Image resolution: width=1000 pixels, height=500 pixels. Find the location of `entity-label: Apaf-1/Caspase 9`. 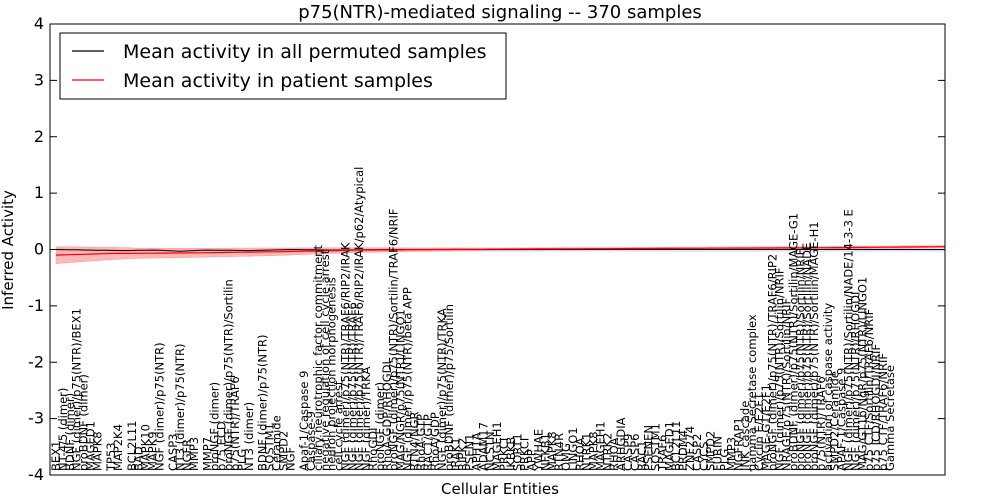

entity-label: Apaf-1/Caspase 9 is located at coordinates (304, 421).